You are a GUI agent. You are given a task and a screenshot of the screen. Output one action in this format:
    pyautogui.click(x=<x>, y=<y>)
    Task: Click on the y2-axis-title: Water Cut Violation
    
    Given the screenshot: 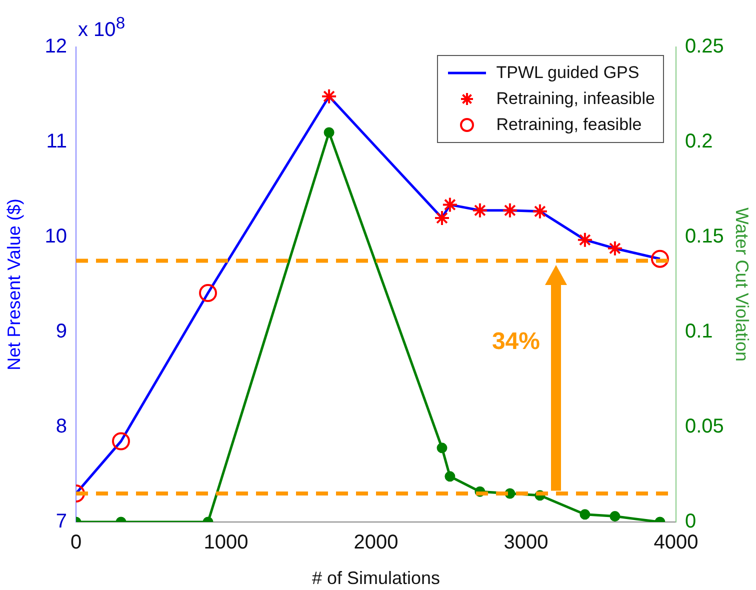 What is the action you would take?
    pyautogui.click(x=742, y=284)
    